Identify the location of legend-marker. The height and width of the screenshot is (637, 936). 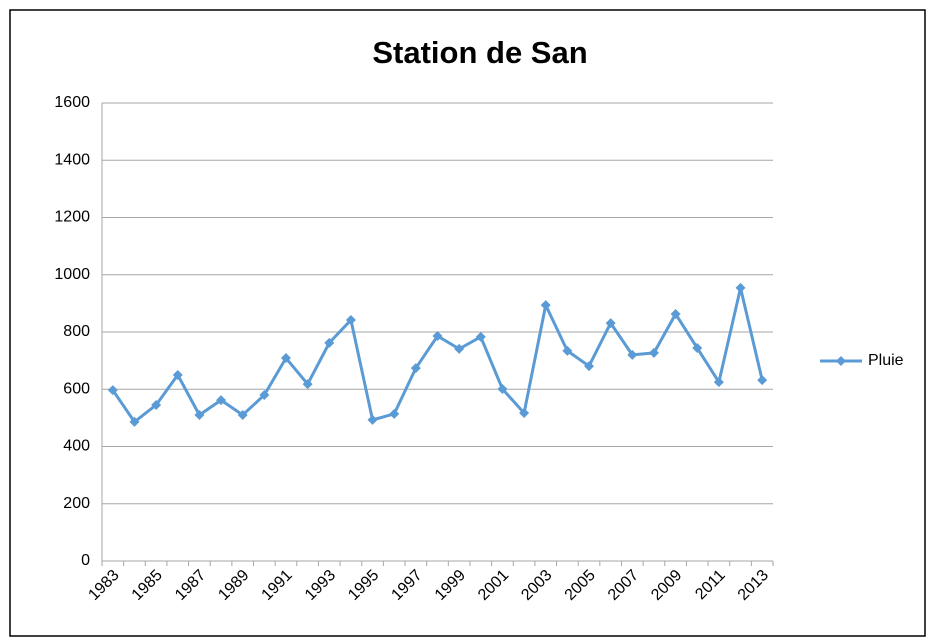
(841, 361).